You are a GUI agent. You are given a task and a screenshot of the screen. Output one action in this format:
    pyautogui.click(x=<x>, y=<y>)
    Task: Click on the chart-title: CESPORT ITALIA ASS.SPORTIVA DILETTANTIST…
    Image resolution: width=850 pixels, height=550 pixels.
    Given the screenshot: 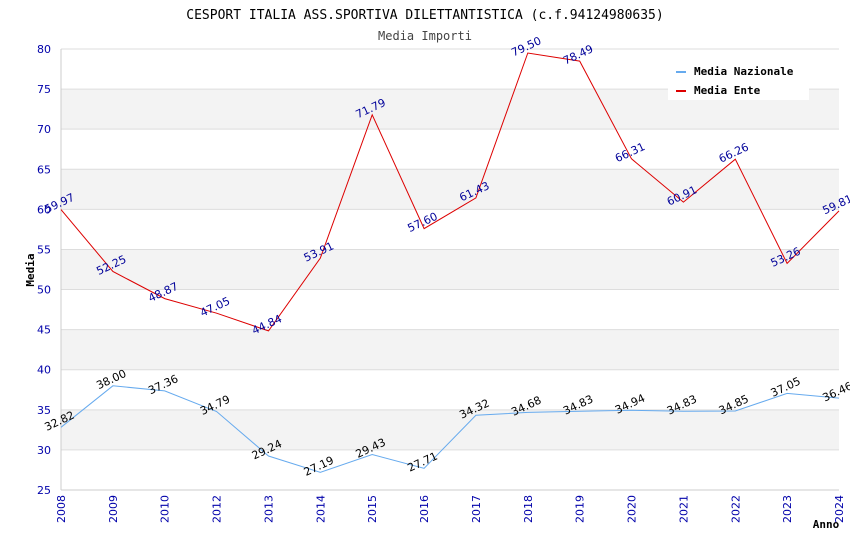 What is the action you would take?
    pyautogui.click(x=424, y=15)
    